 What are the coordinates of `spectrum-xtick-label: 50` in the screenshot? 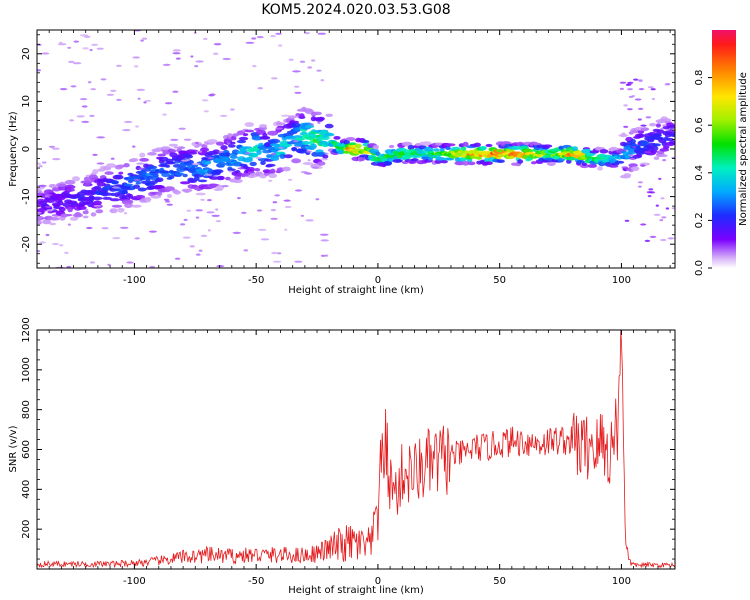 It's located at (499, 280).